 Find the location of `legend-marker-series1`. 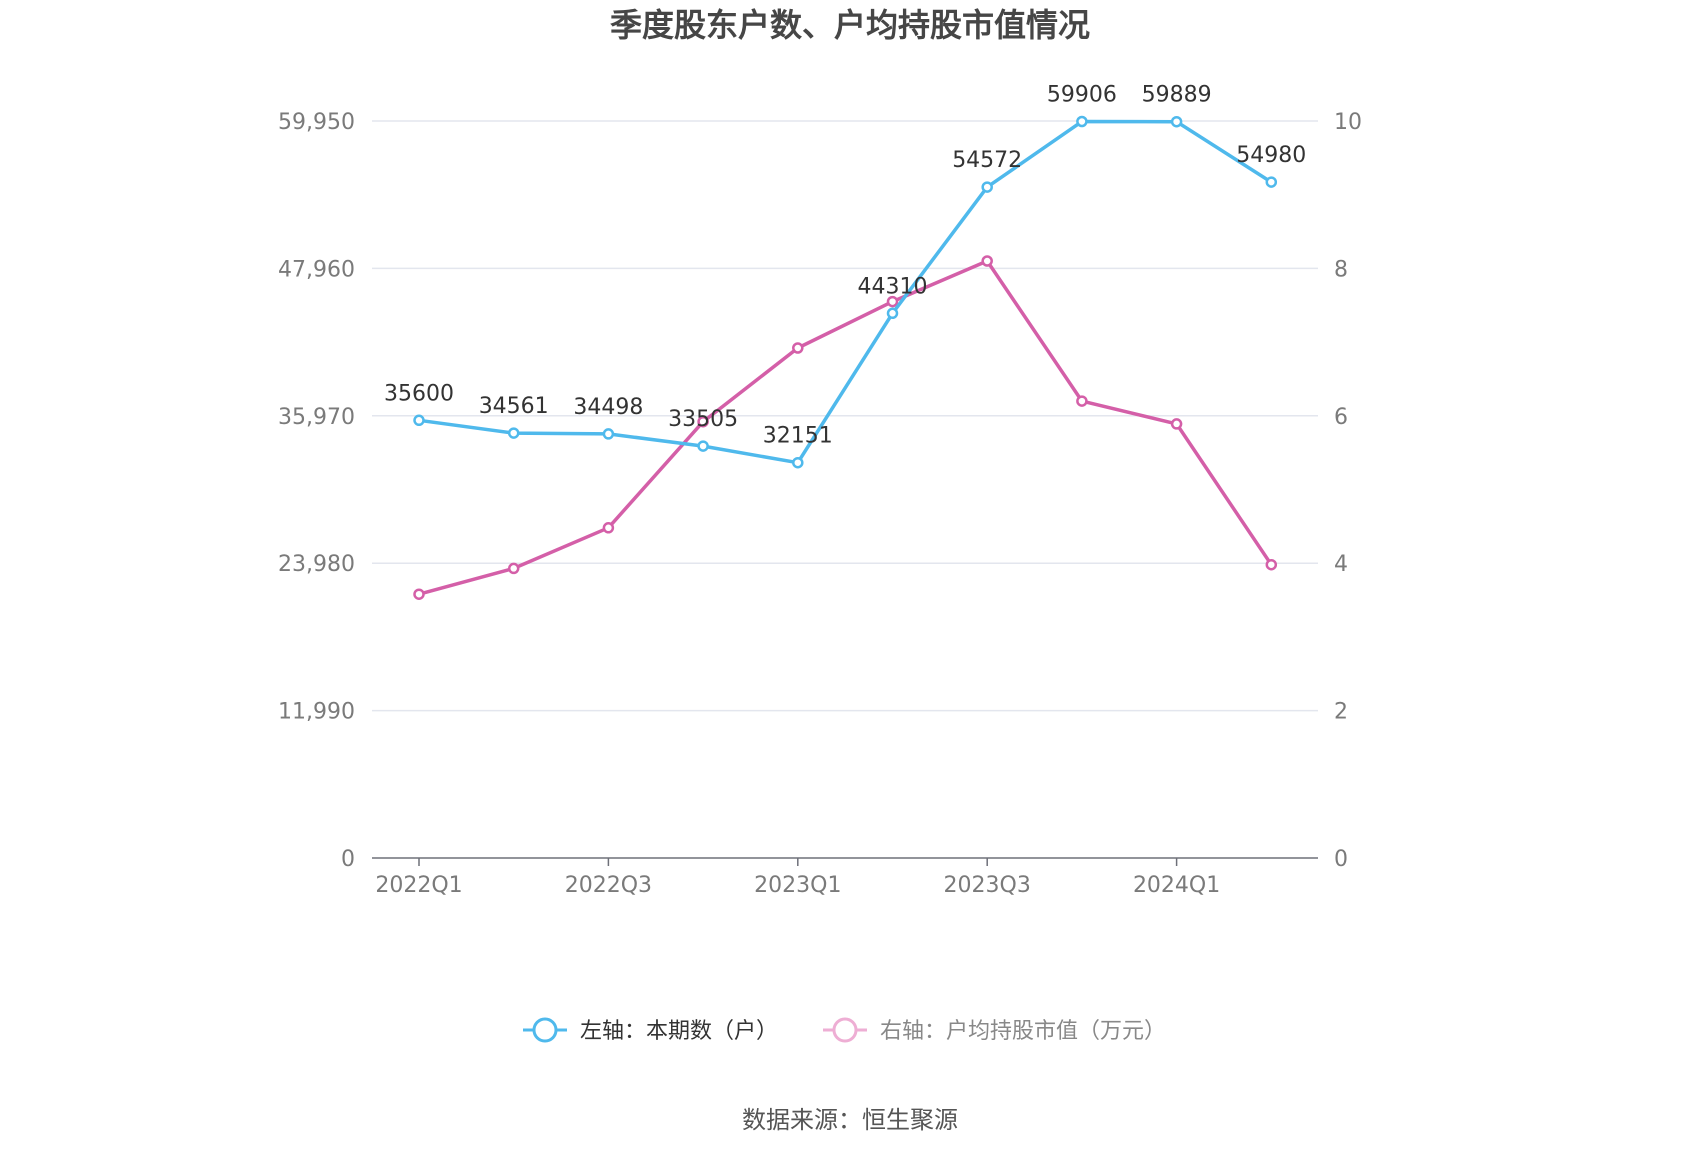

legend-marker-series1 is located at coordinates (545, 1030).